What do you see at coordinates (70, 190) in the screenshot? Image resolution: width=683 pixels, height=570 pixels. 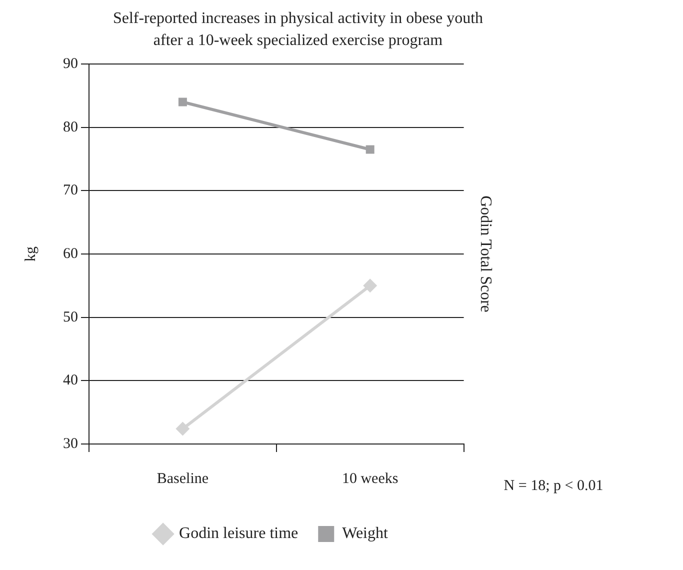 I see `y-tick-label: 70` at bounding box center [70, 190].